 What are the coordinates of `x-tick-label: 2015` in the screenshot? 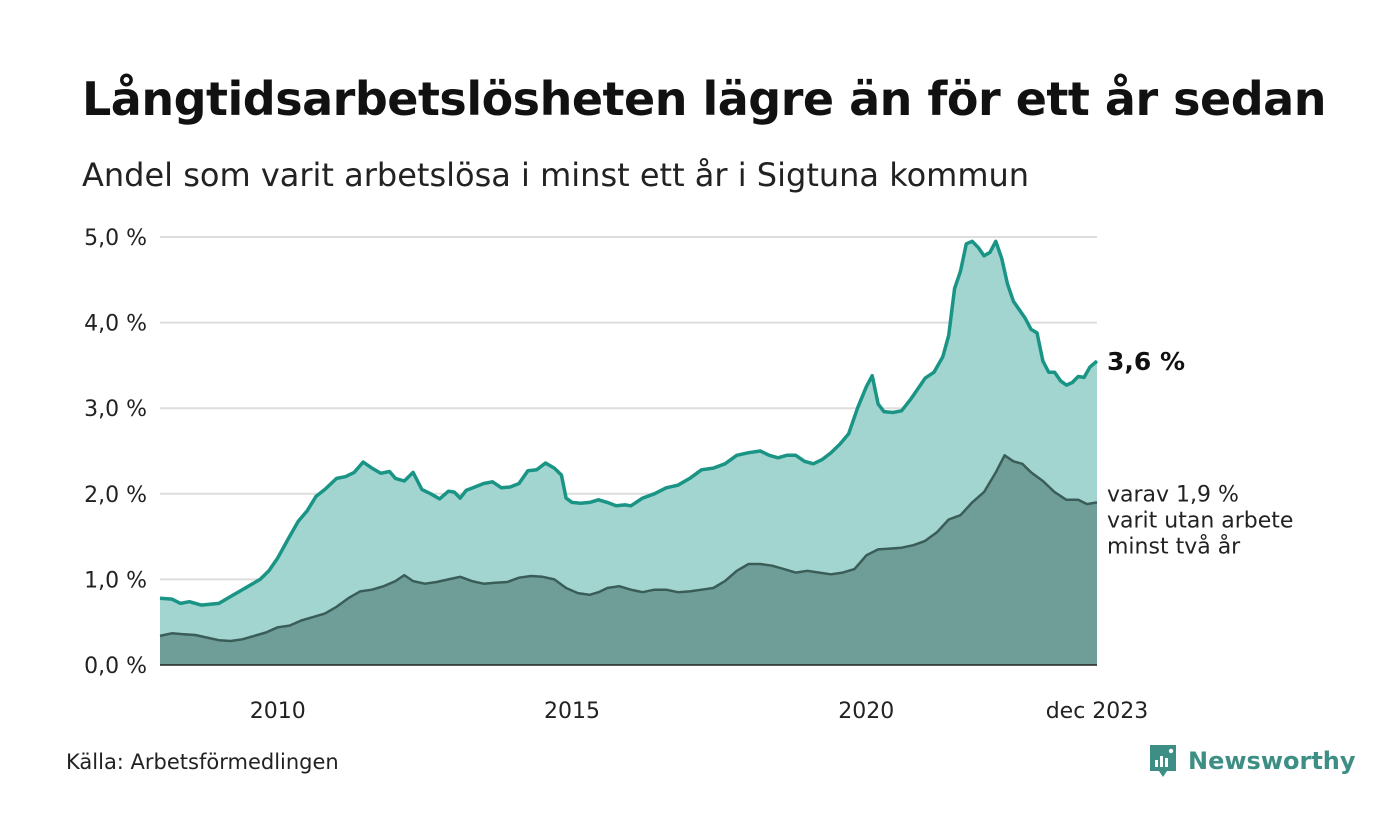 It's located at (572, 711).